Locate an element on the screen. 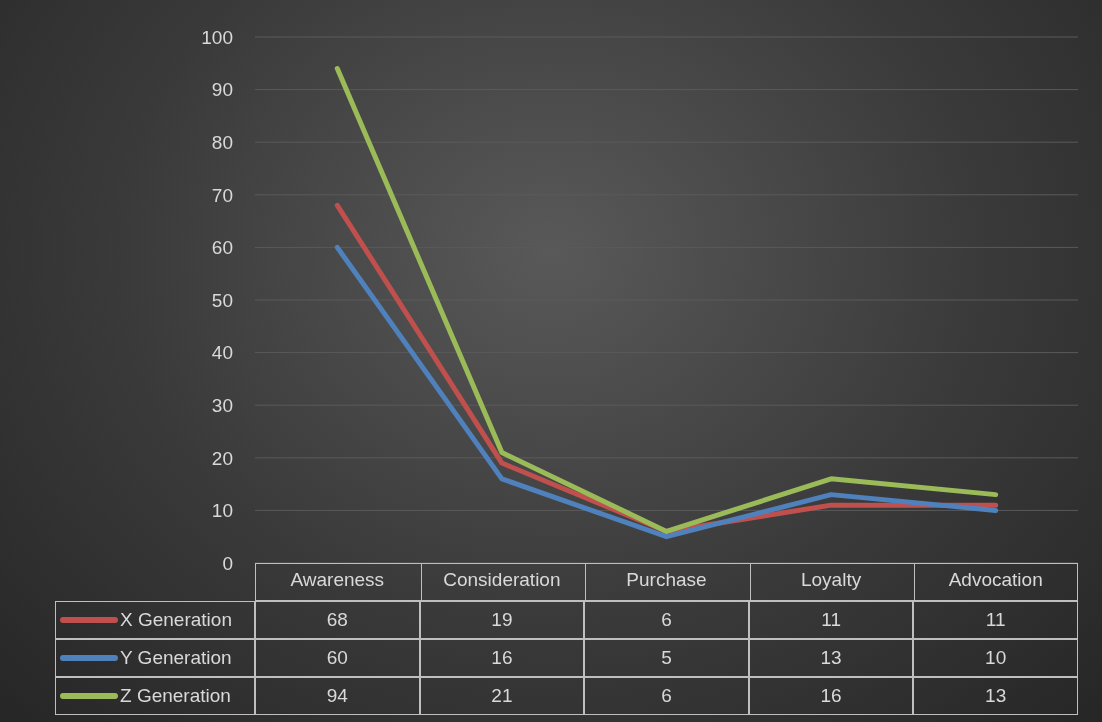 The width and height of the screenshot is (1102, 722). y-tick-label: 60 is located at coordinates (222, 248).